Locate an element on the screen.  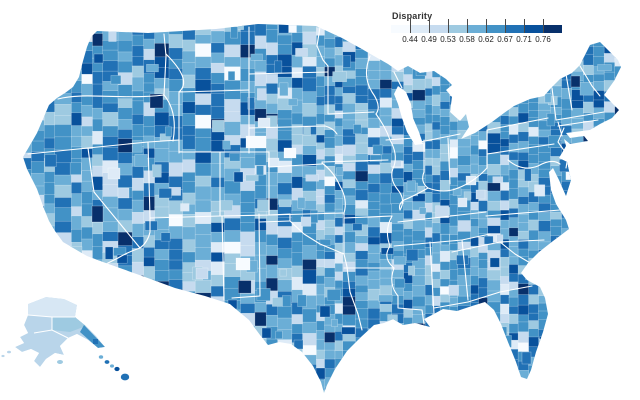
legend-tick-label: 0.76 is located at coordinates (543, 39).